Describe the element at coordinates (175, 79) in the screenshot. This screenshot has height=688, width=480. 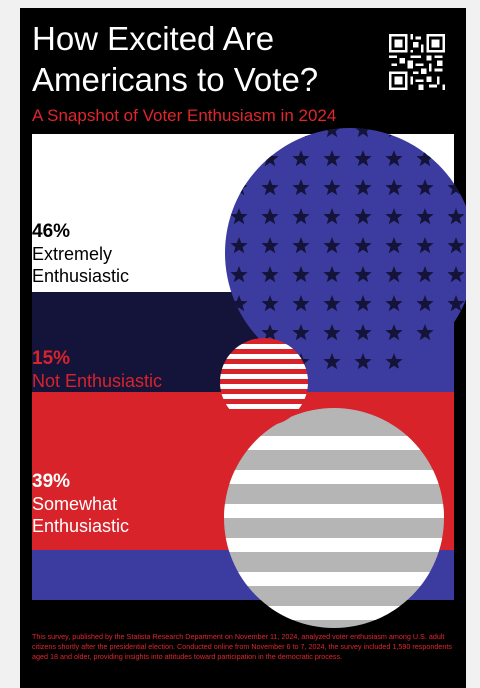
I see `title-line-2: Americans to Vote?` at that location.